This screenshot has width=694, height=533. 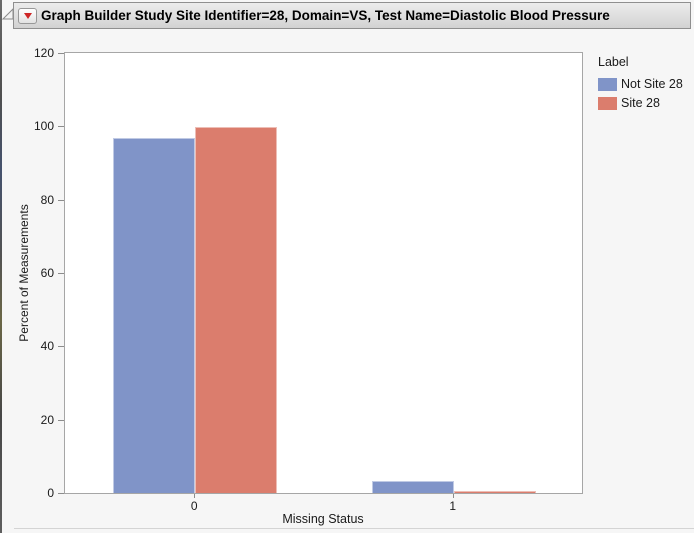 What do you see at coordinates (47, 273) in the screenshot?
I see `y-tick-label: 60` at bounding box center [47, 273].